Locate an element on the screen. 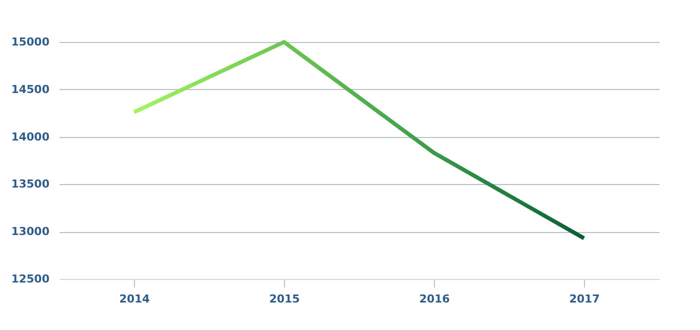 Image resolution: width=700 pixels, height=330 pixels. y-tick-label: 13000 is located at coordinates (30, 231).